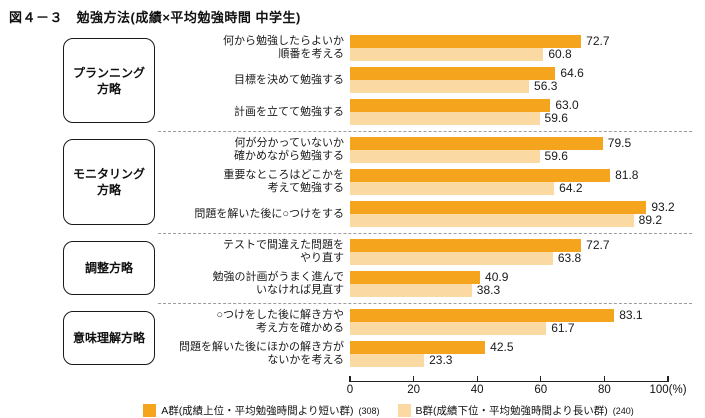  I want to click on bar-group-b: 61.7, so click(462, 328).